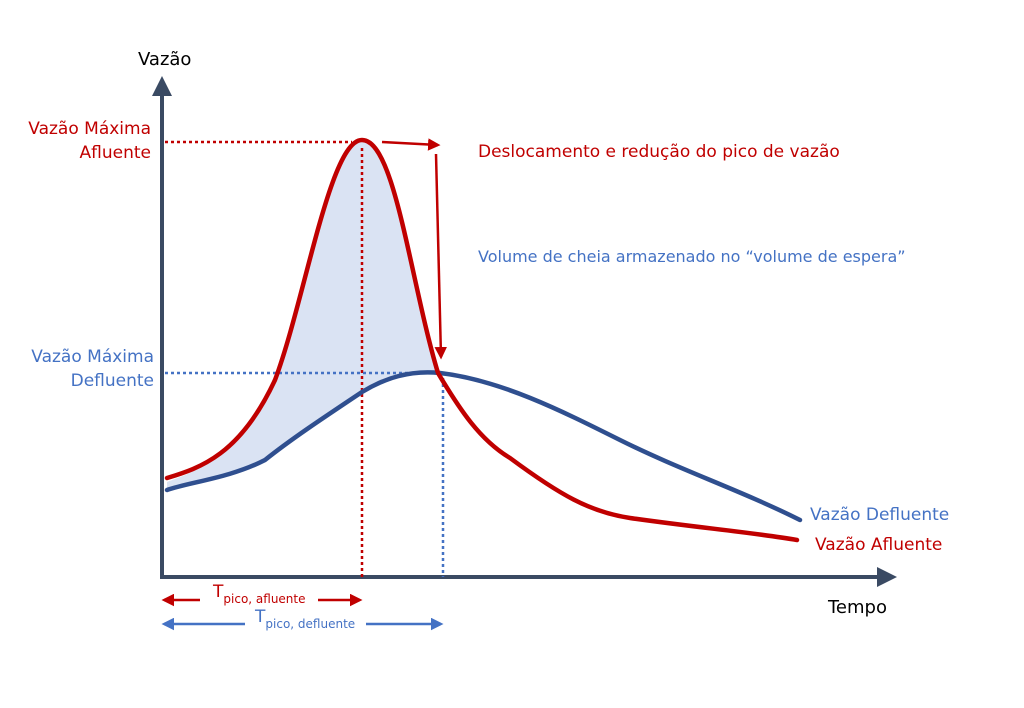  I want to click on storage-volume-area, so click(302, 315).